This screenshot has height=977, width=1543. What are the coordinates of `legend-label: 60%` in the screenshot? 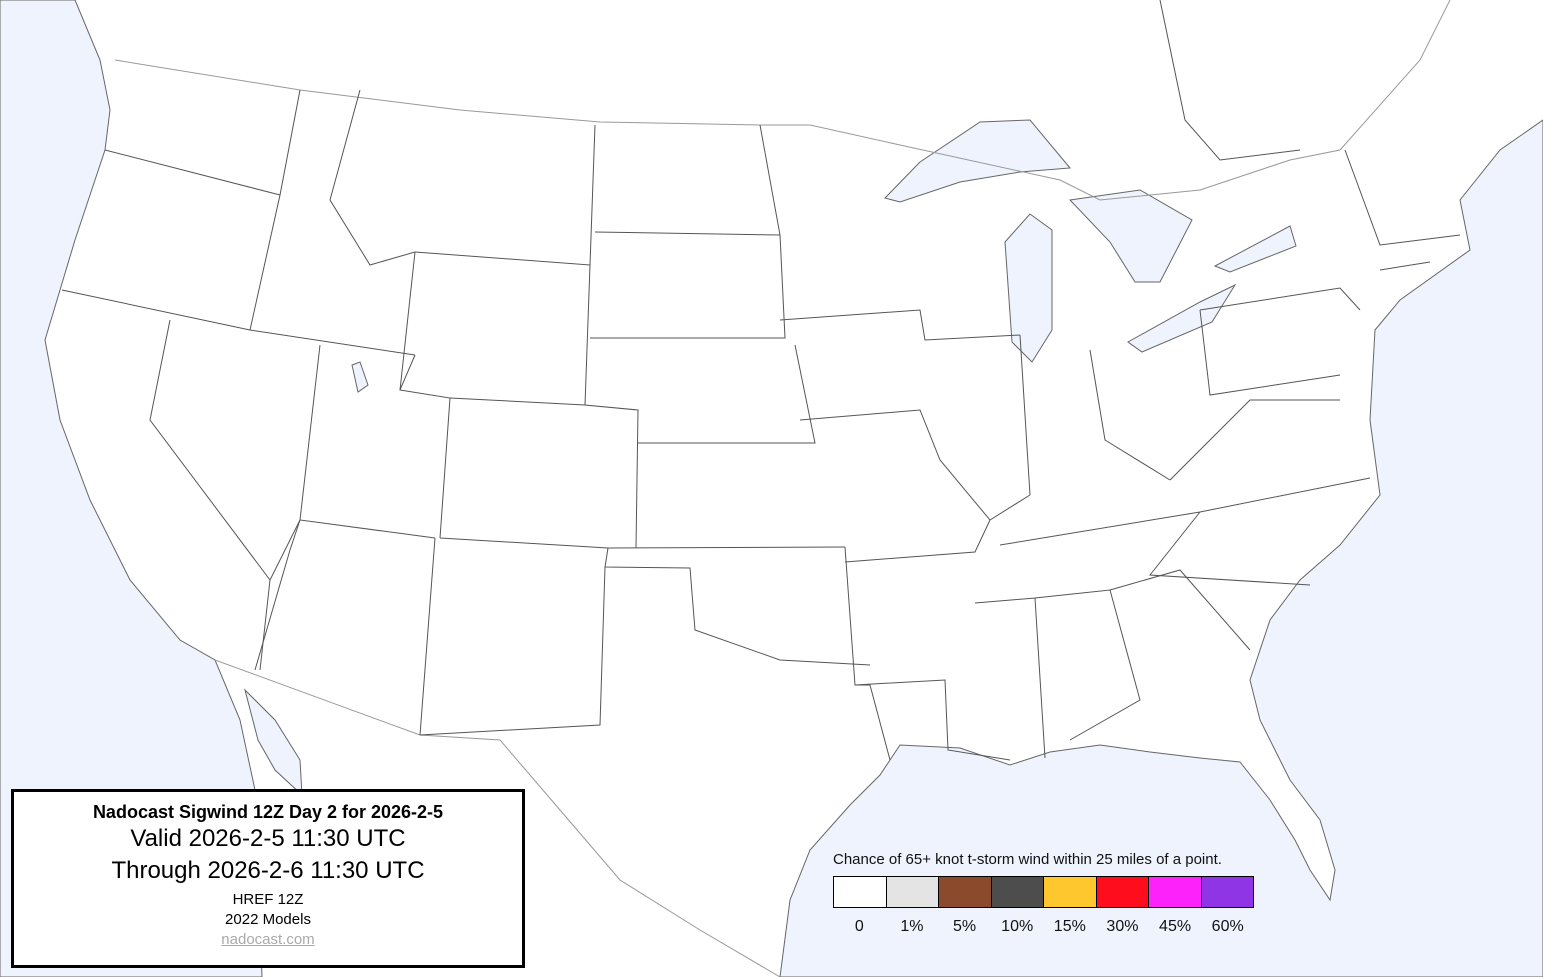 It's located at (1227, 926).